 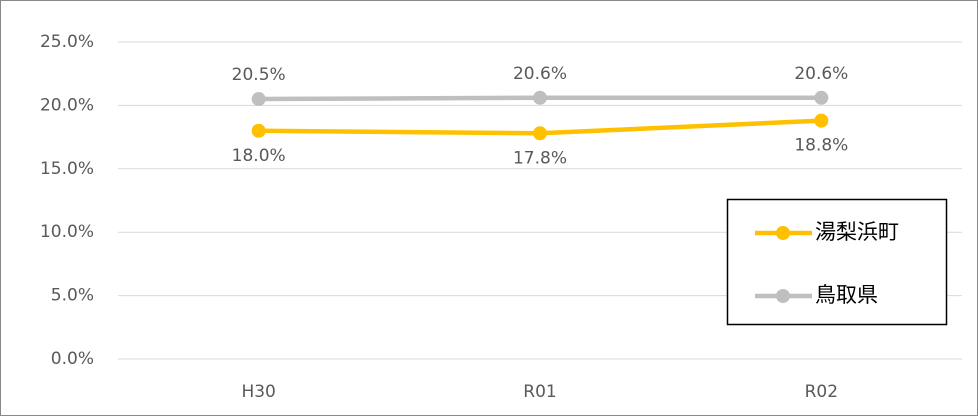 I want to click on x-tick-label: R02, so click(x=821, y=392).